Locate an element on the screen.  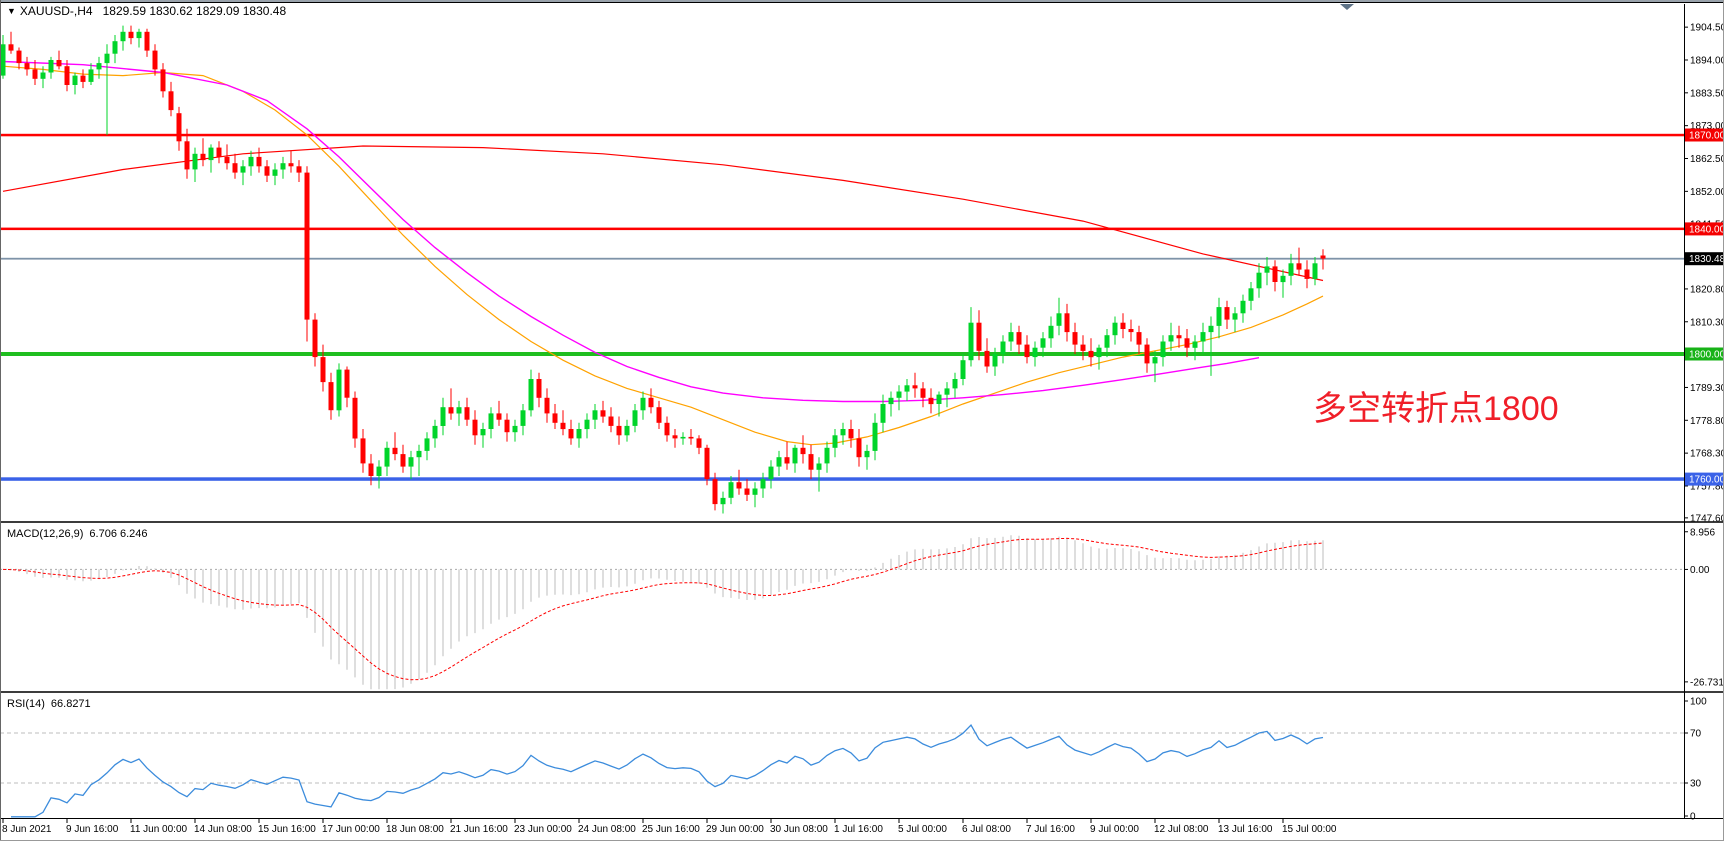
price-tick-label: 1778.80 is located at coordinates (1707, 421).